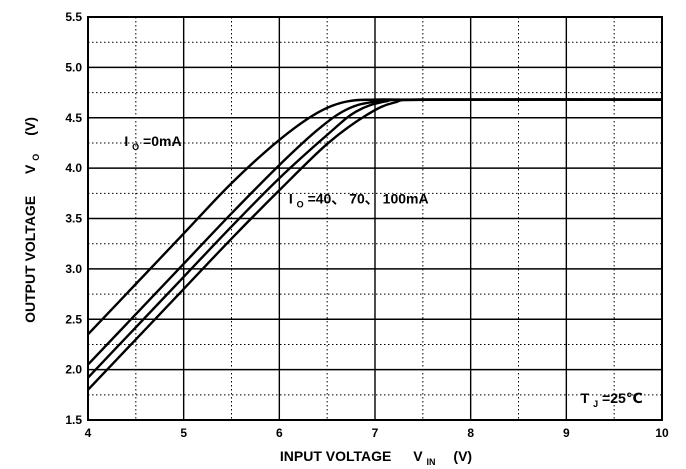  Describe the element at coordinates (135, 147) in the screenshot. I see `annotation-io-zero-sub: O` at that location.